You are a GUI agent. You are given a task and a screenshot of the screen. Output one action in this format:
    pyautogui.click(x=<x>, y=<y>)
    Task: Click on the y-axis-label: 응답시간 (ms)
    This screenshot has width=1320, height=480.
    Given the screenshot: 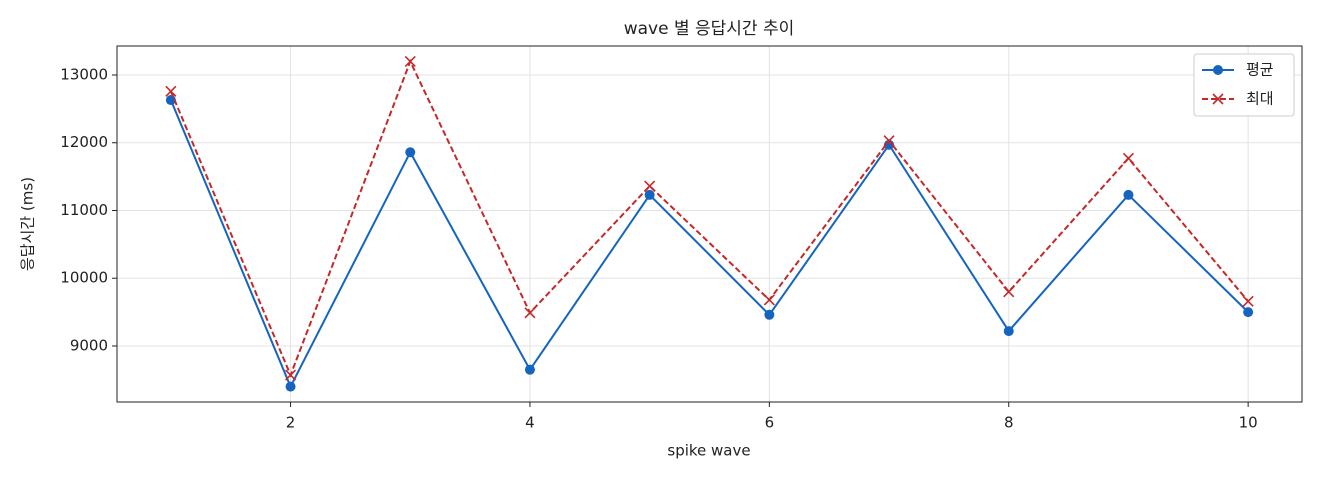 What is the action you would take?
    pyautogui.click(x=28, y=224)
    